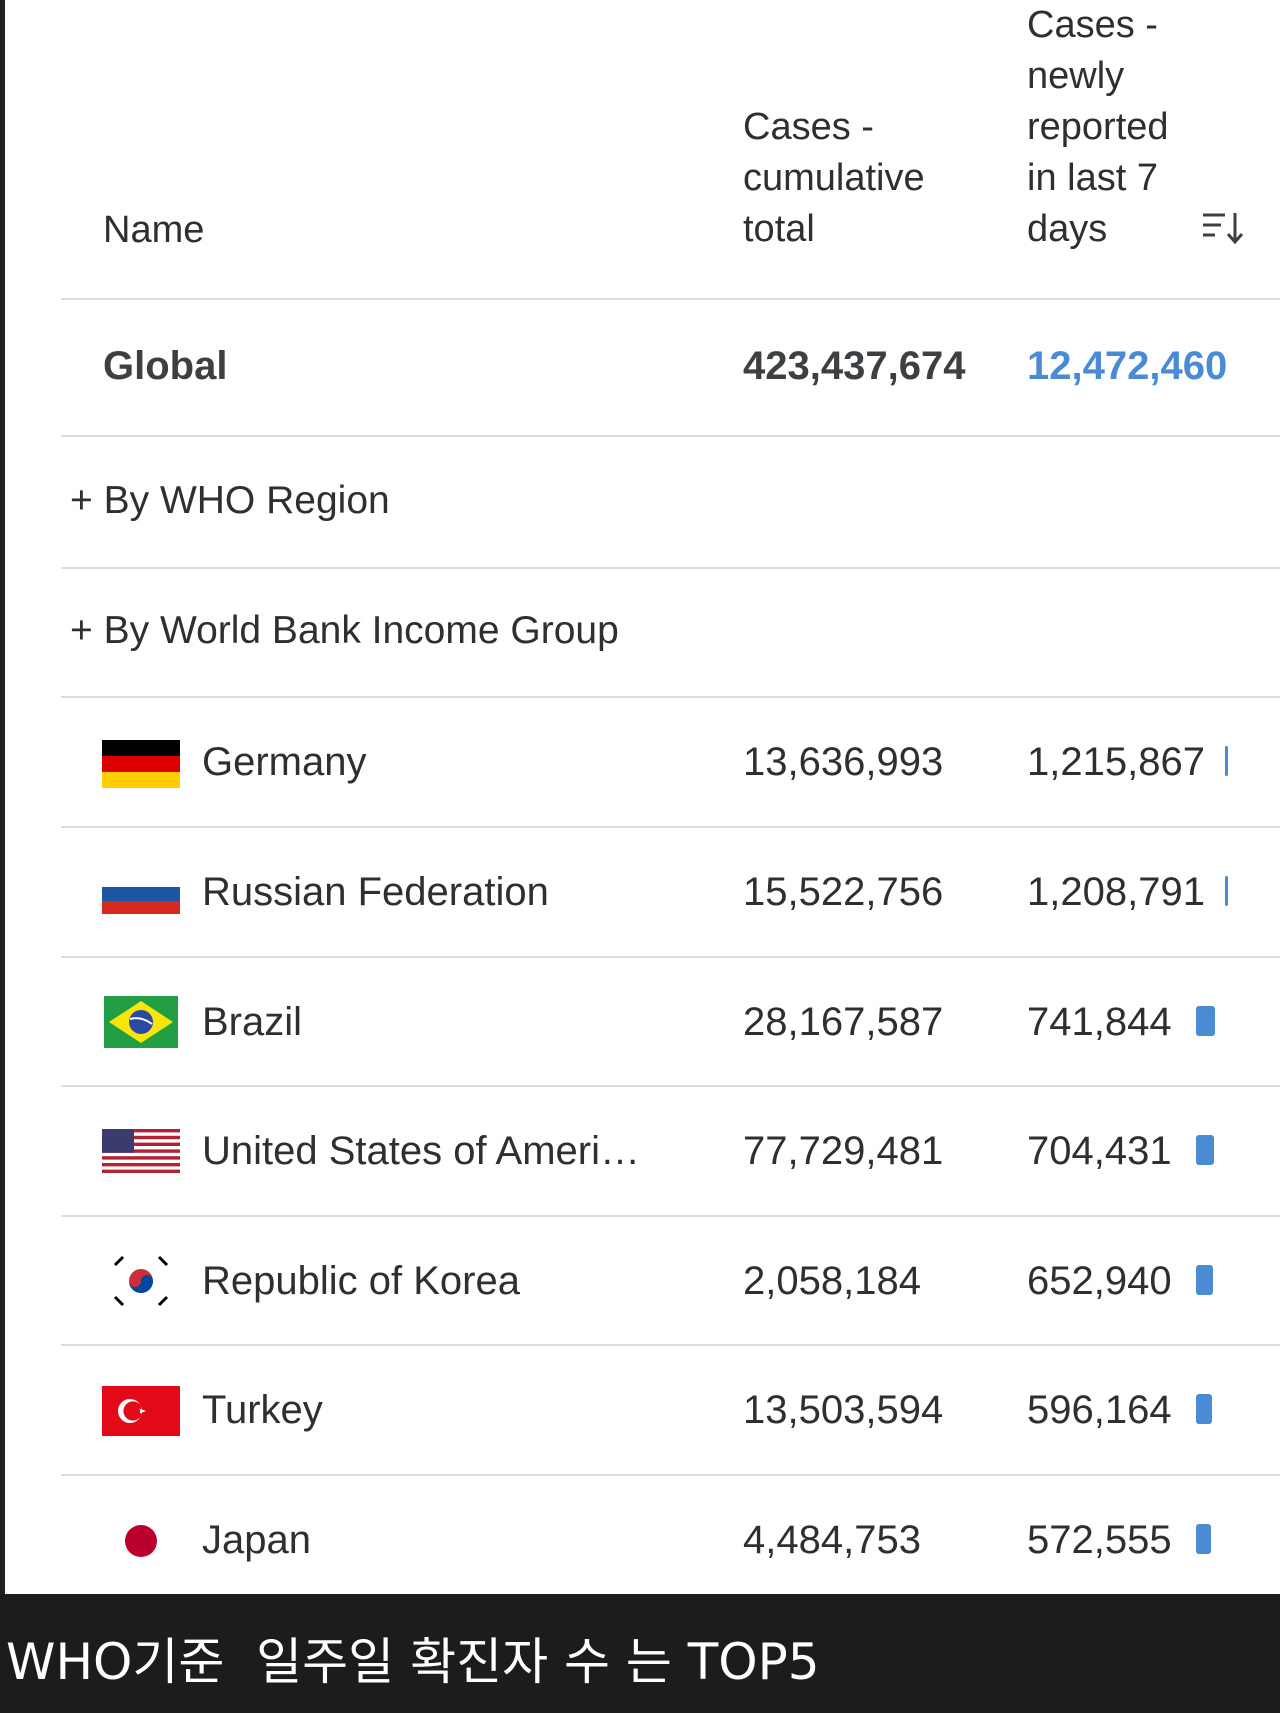 The height and width of the screenshot is (1713, 1280). I want to click on cumulative-cases: 4,484,753, so click(832, 1540).